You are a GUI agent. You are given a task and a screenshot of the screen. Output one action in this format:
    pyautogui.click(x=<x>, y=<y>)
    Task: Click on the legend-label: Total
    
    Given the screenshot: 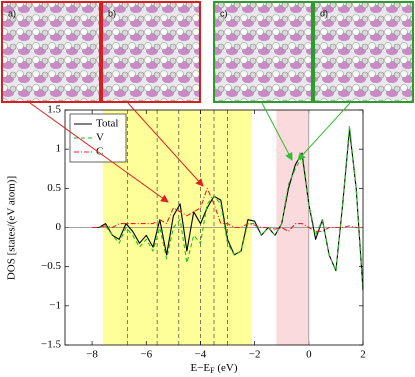 What is the action you would take?
    pyautogui.click(x=107, y=124)
    